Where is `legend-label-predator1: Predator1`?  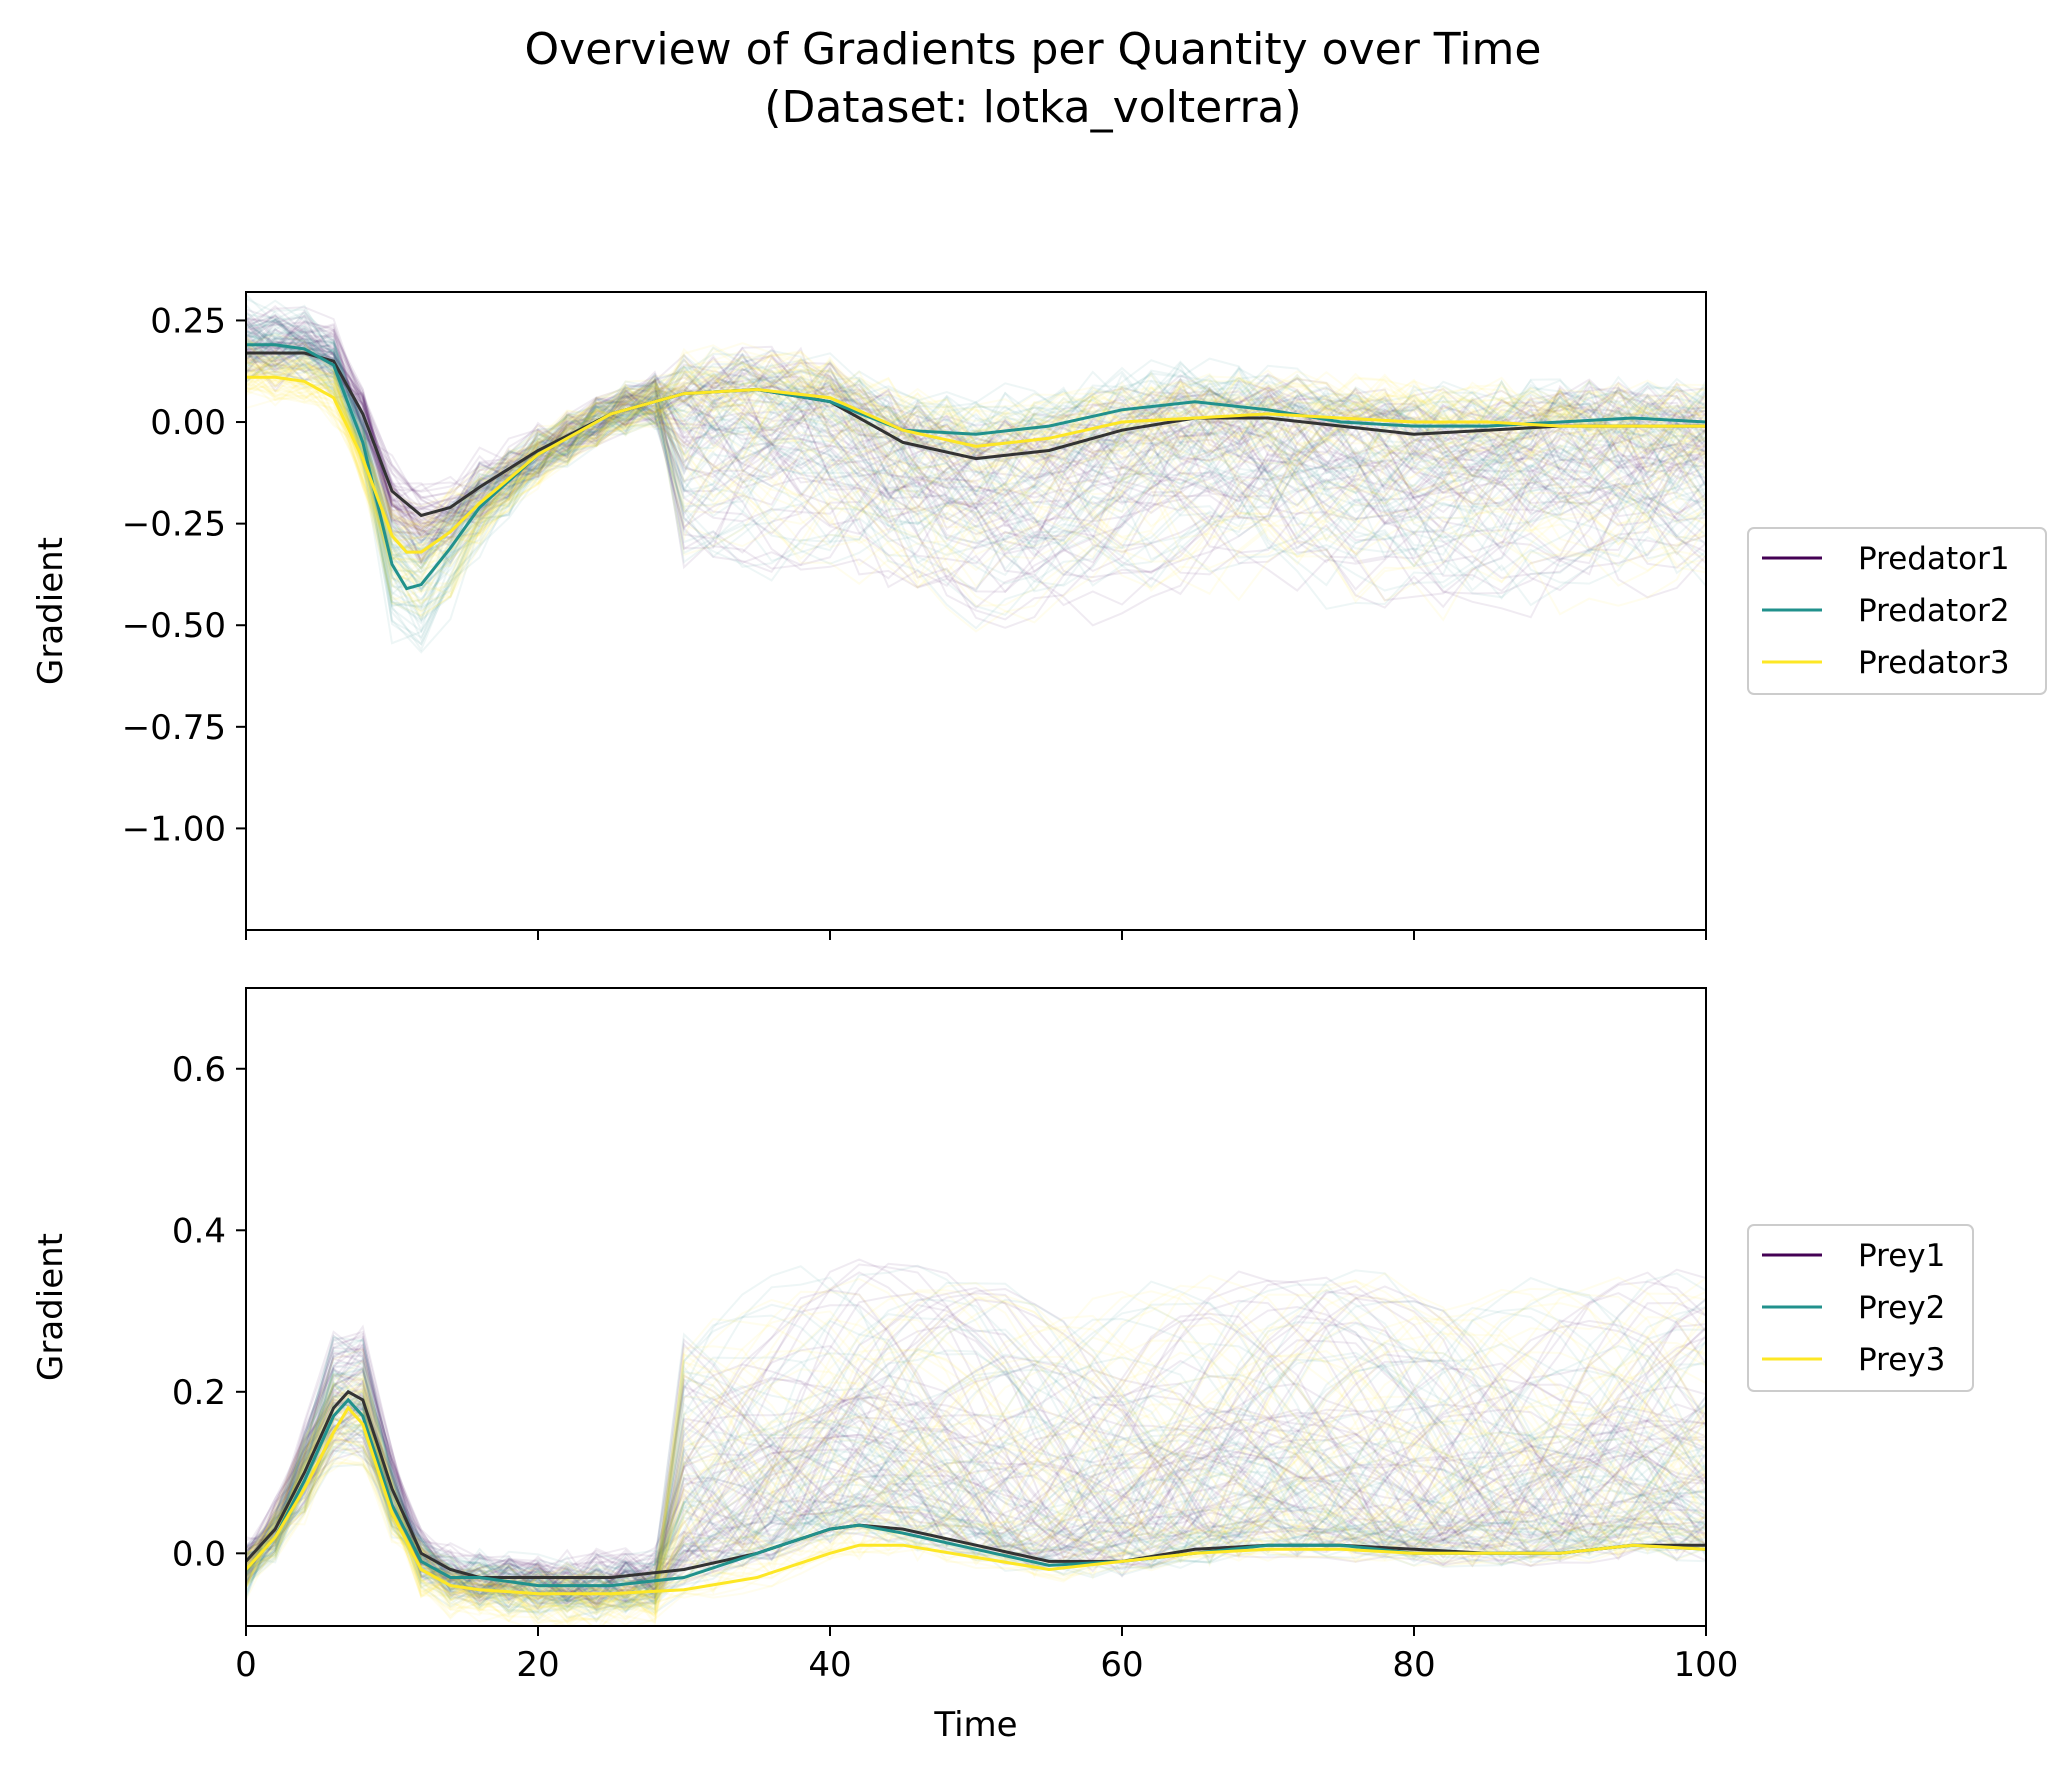 legend-label-predator1: Predator1 is located at coordinates (1934, 559).